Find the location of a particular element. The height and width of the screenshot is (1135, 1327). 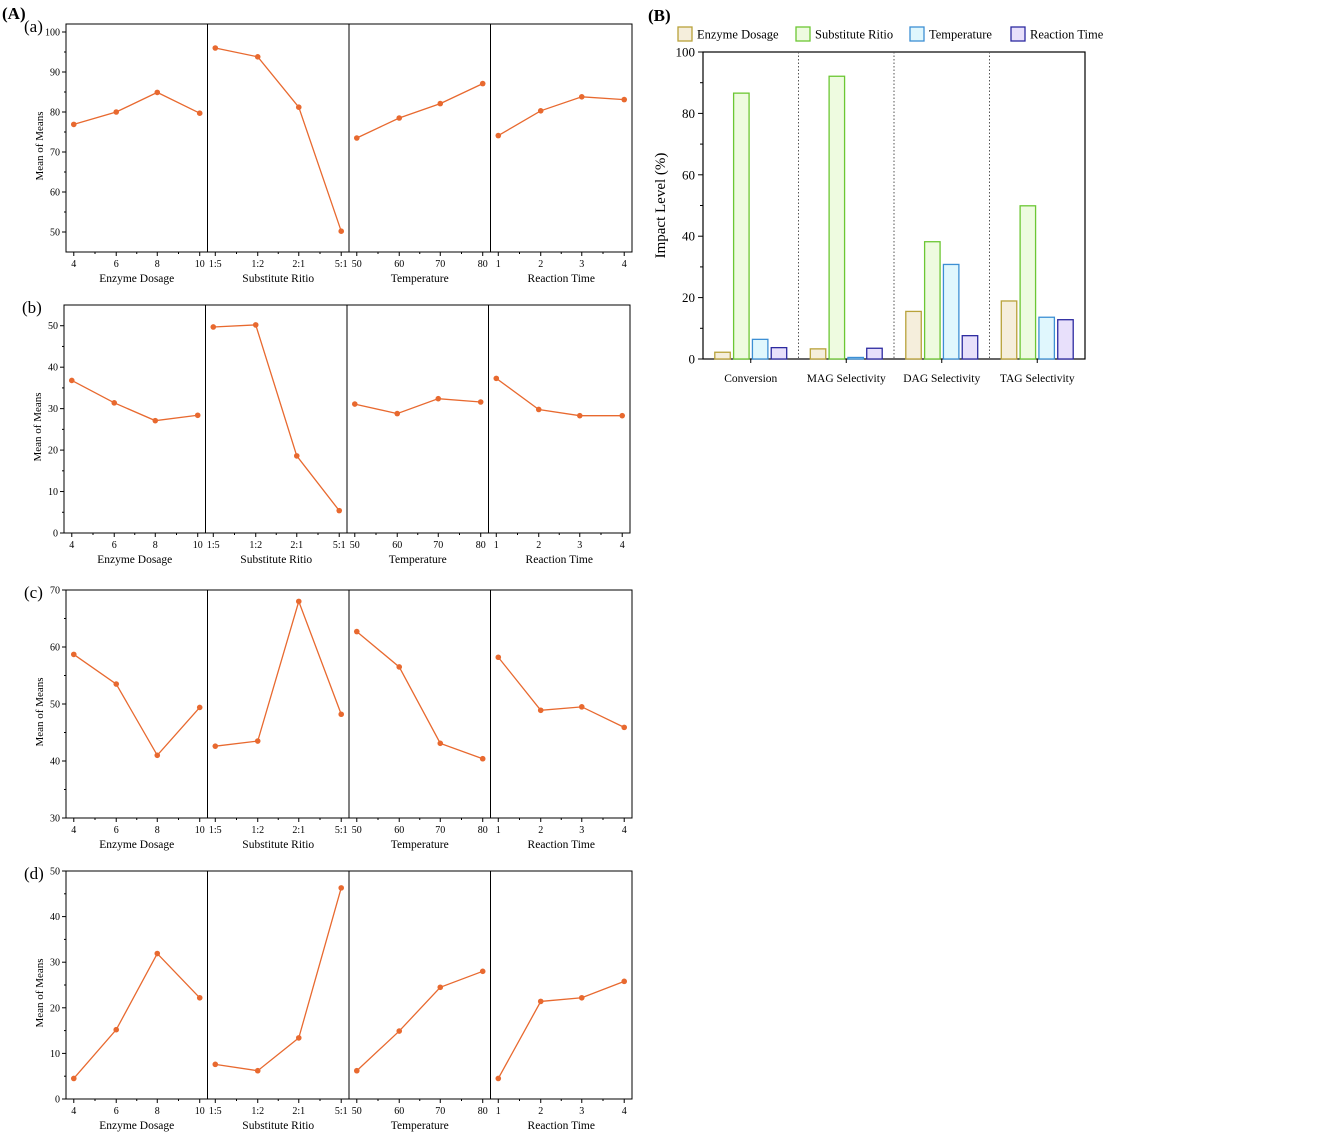

figure-label-a: (A) is located at coordinates (14, 13).